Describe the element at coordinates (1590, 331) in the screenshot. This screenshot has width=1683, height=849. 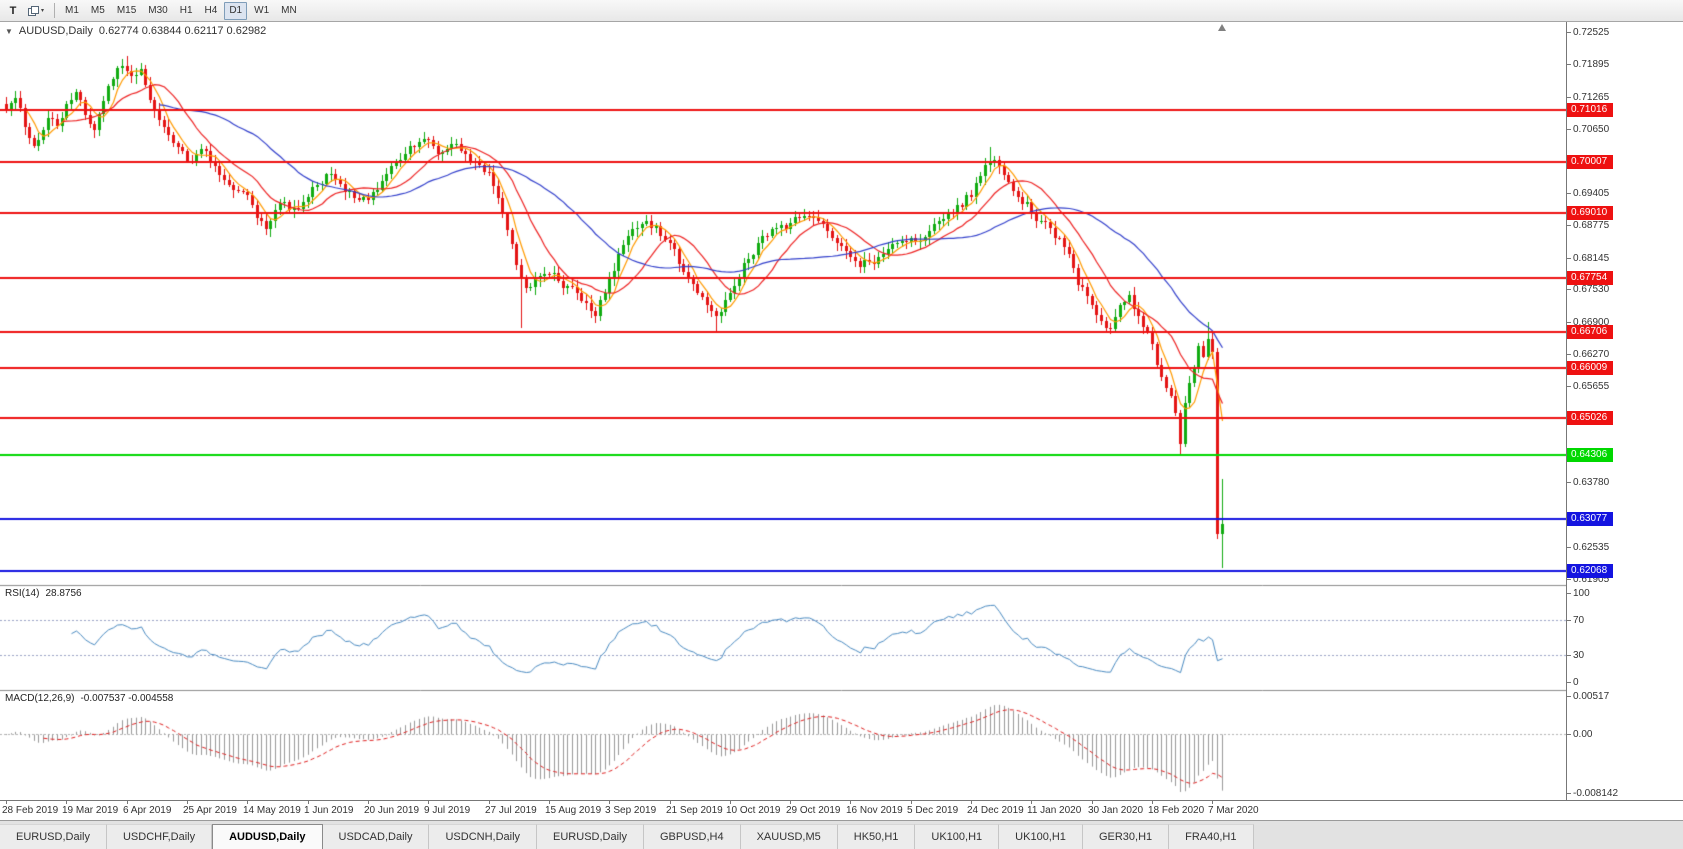
I see `price-level-badge: 0.66706` at that location.